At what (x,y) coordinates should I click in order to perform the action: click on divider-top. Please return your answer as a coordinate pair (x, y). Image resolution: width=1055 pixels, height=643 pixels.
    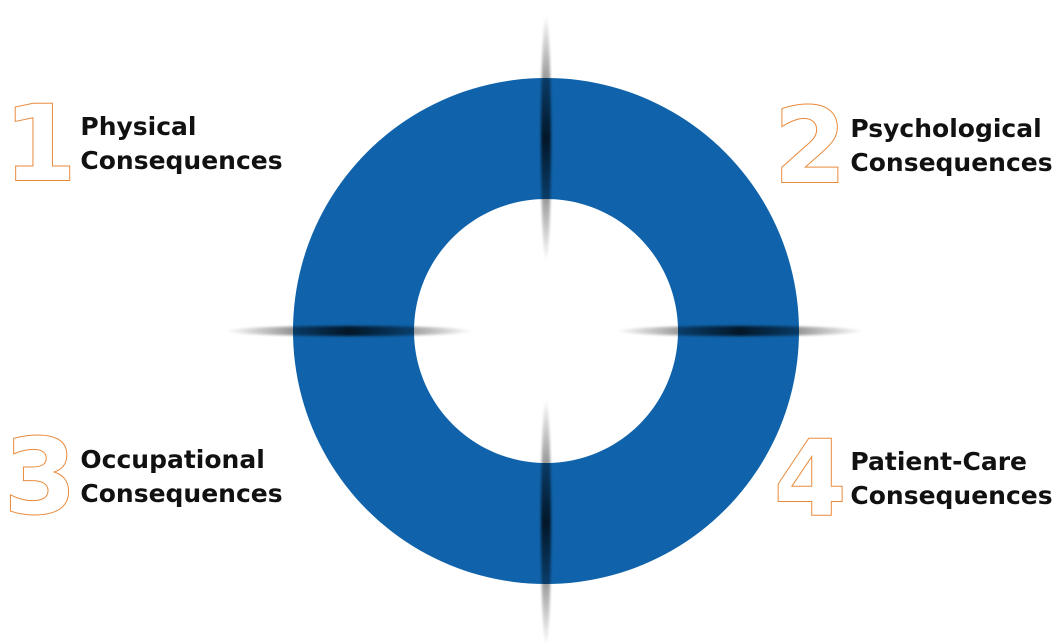
    Looking at the image, I should click on (546, 138).